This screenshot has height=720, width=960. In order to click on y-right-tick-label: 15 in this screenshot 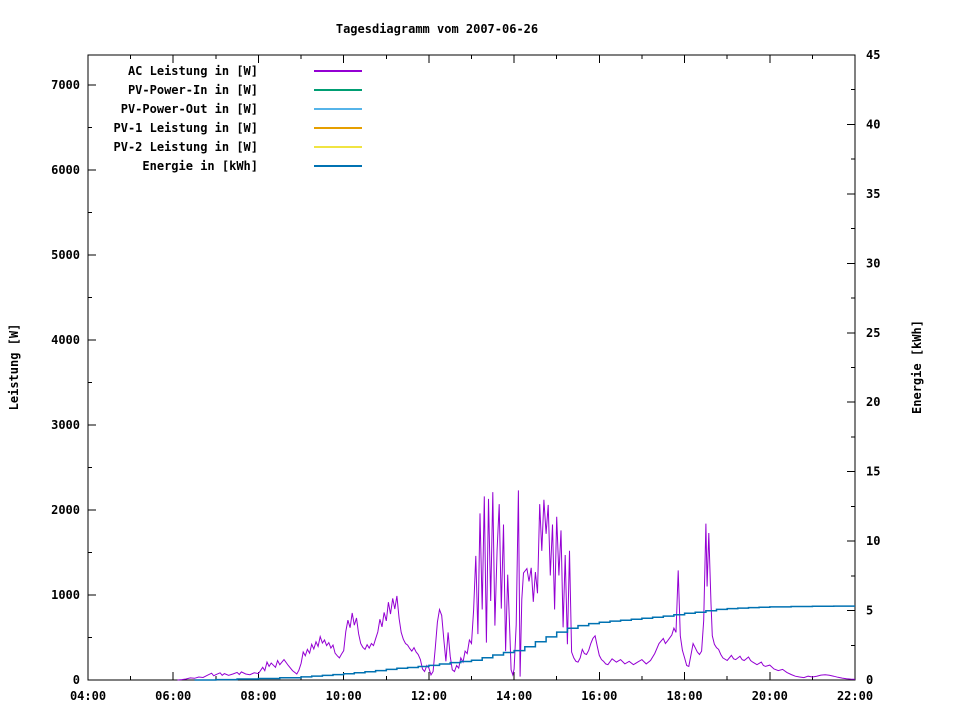, I will do `click(873, 472)`.